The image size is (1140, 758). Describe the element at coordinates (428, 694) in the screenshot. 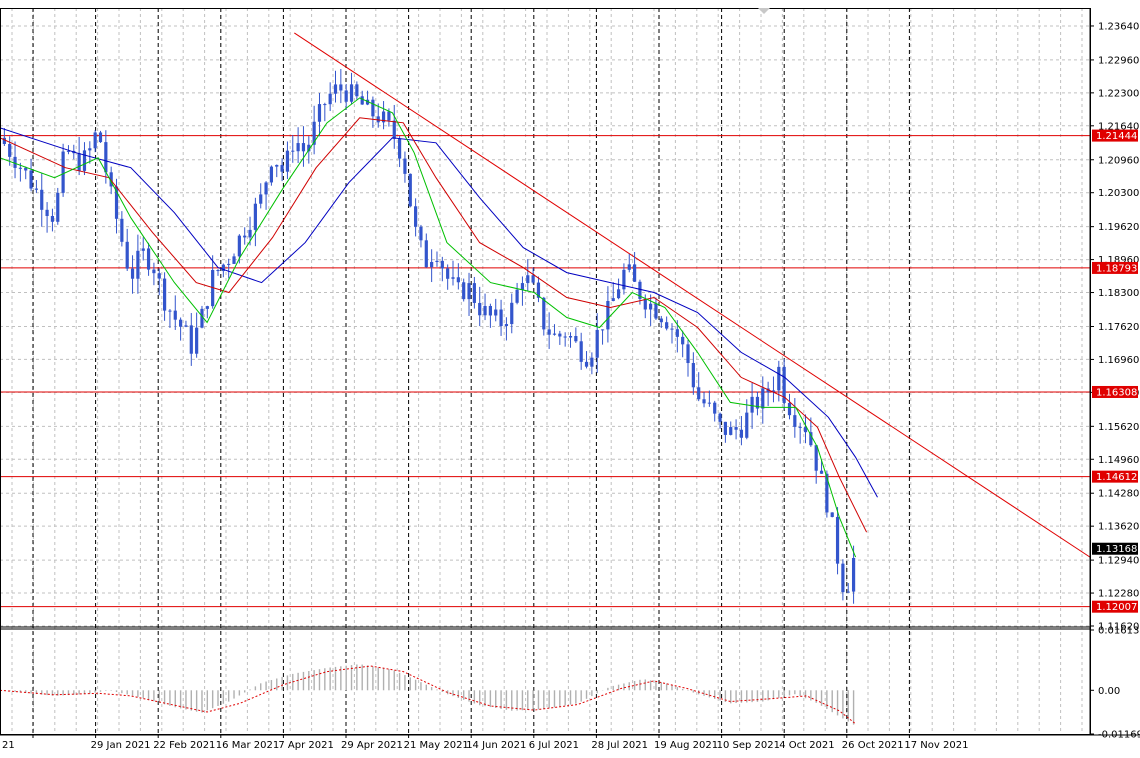

I see `osc-layer` at that location.